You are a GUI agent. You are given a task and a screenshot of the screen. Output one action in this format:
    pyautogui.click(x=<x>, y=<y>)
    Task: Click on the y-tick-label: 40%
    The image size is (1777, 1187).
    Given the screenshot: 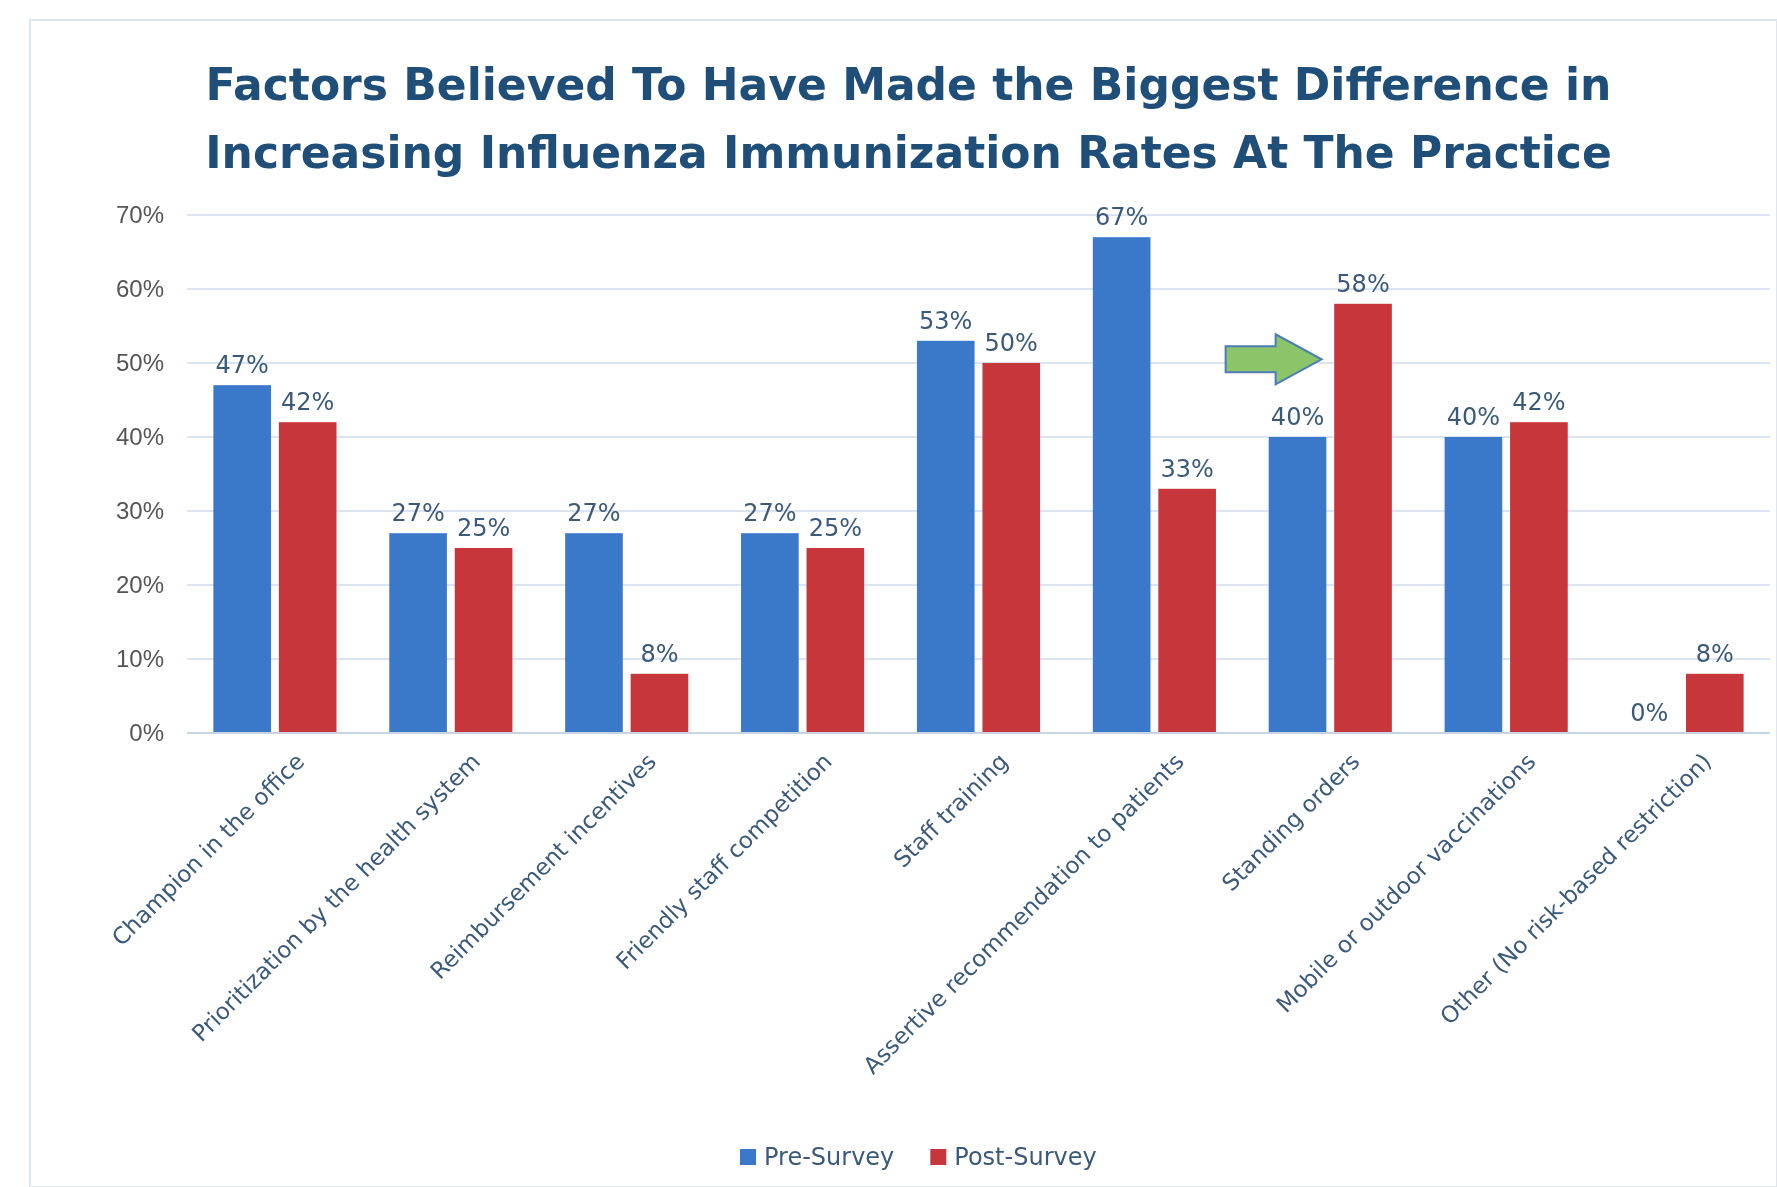 What is the action you would take?
    pyautogui.click(x=139, y=437)
    